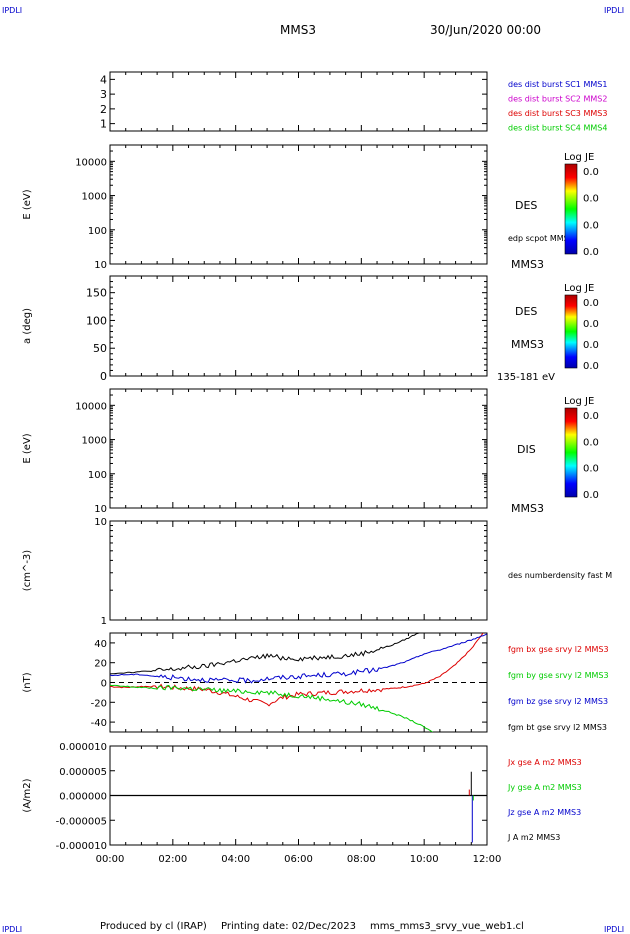 The height and width of the screenshot is (934, 630). What do you see at coordinates (96, 293) in the screenshot?
I see `panel-des-pitch-ytick-label: 150` at bounding box center [96, 293].